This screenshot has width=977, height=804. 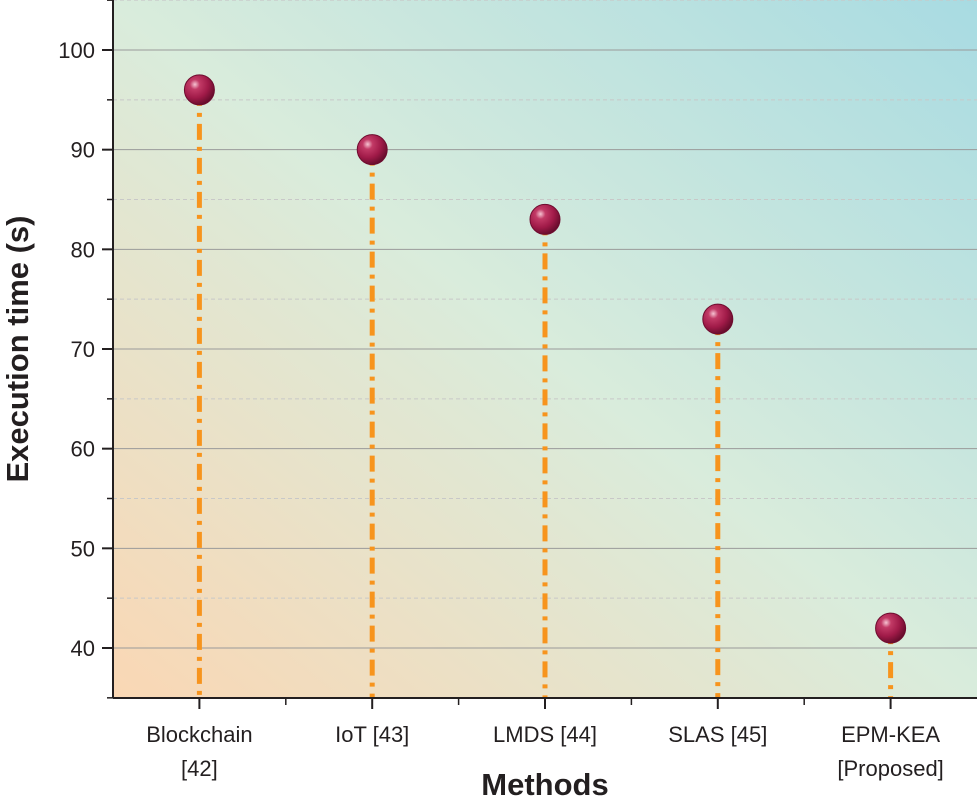 What do you see at coordinates (83, 648) in the screenshot?
I see `y-tick-label: 40` at bounding box center [83, 648].